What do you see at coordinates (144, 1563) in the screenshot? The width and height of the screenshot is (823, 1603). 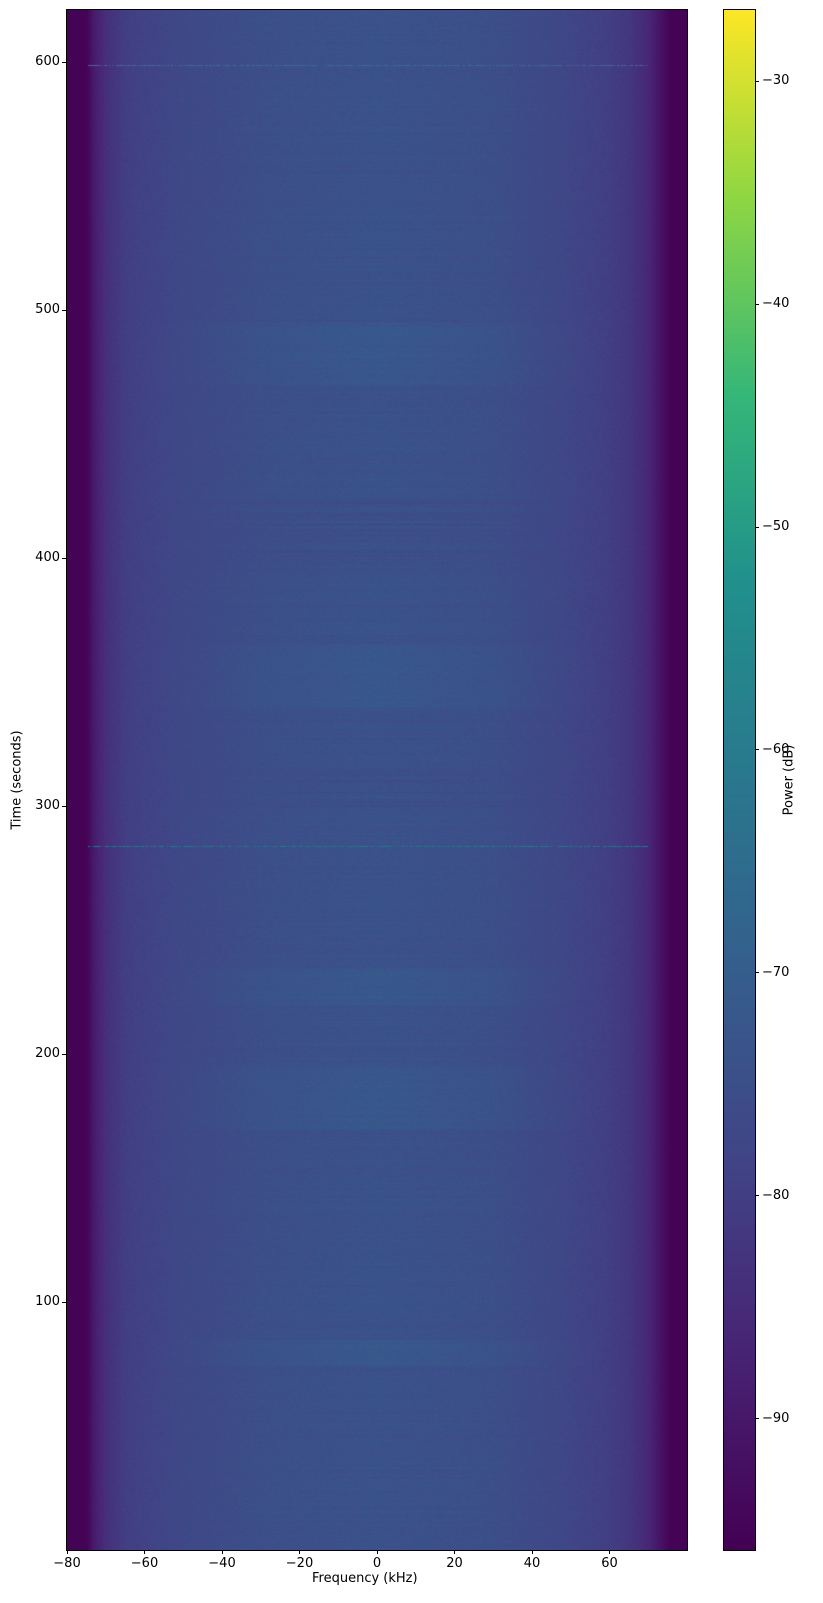 I see `x-tick-label: −60` at bounding box center [144, 1563].